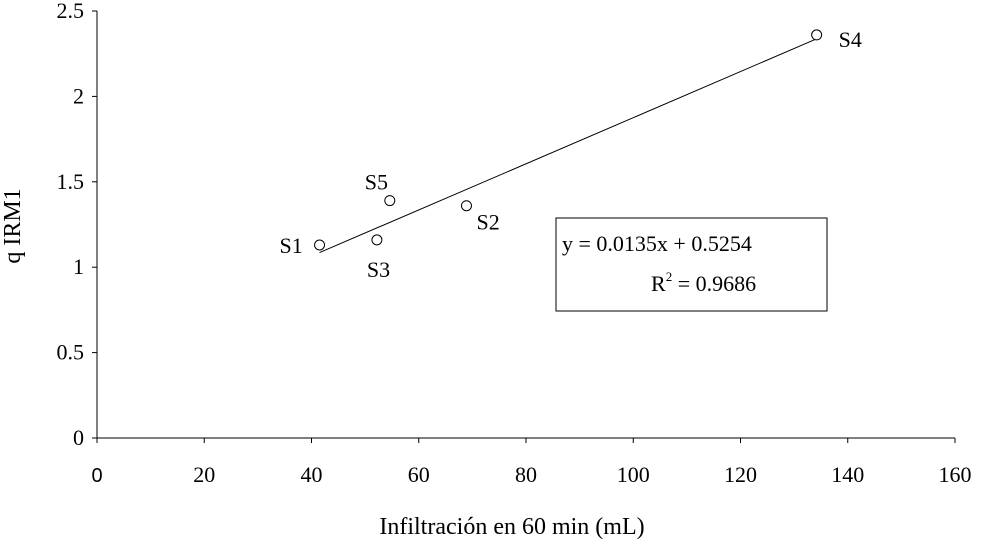  What do you see at coordinates (376, 182) in the screenshot?
I see `point-label-s5: S5` at bounding box center [376, 182].